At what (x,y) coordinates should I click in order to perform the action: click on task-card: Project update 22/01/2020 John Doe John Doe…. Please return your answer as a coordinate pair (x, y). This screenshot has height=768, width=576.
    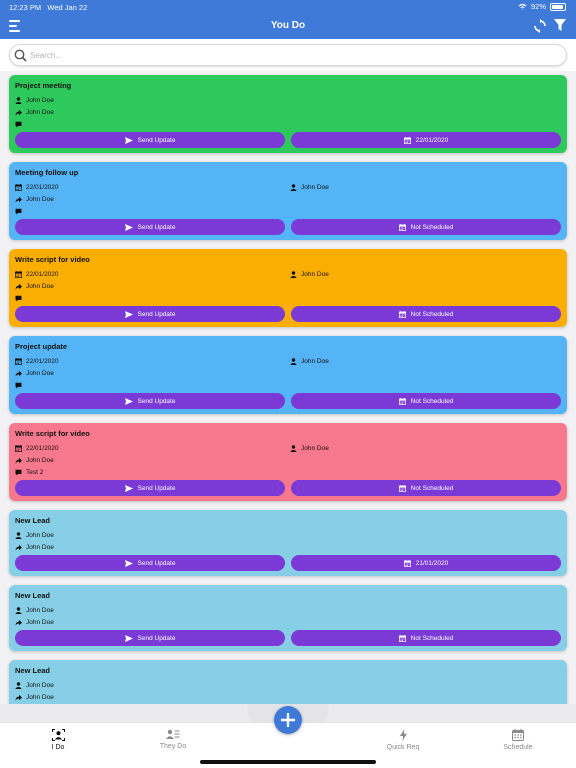
    Looking at the image, I should click on (288, 375).